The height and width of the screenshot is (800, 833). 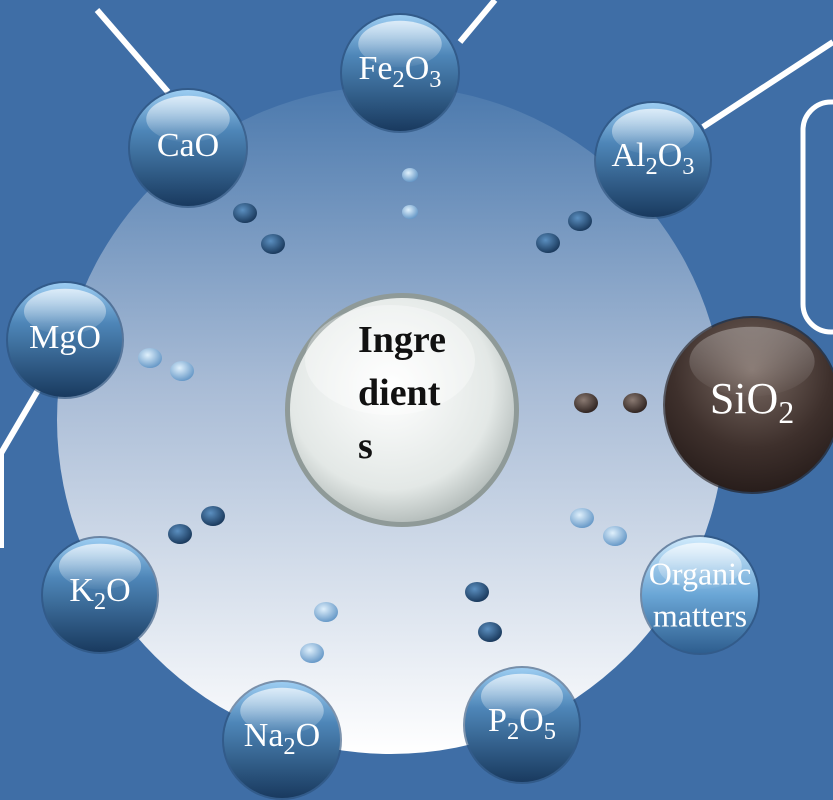 I want to click on node: Na2O, so click(x=282, y=740).